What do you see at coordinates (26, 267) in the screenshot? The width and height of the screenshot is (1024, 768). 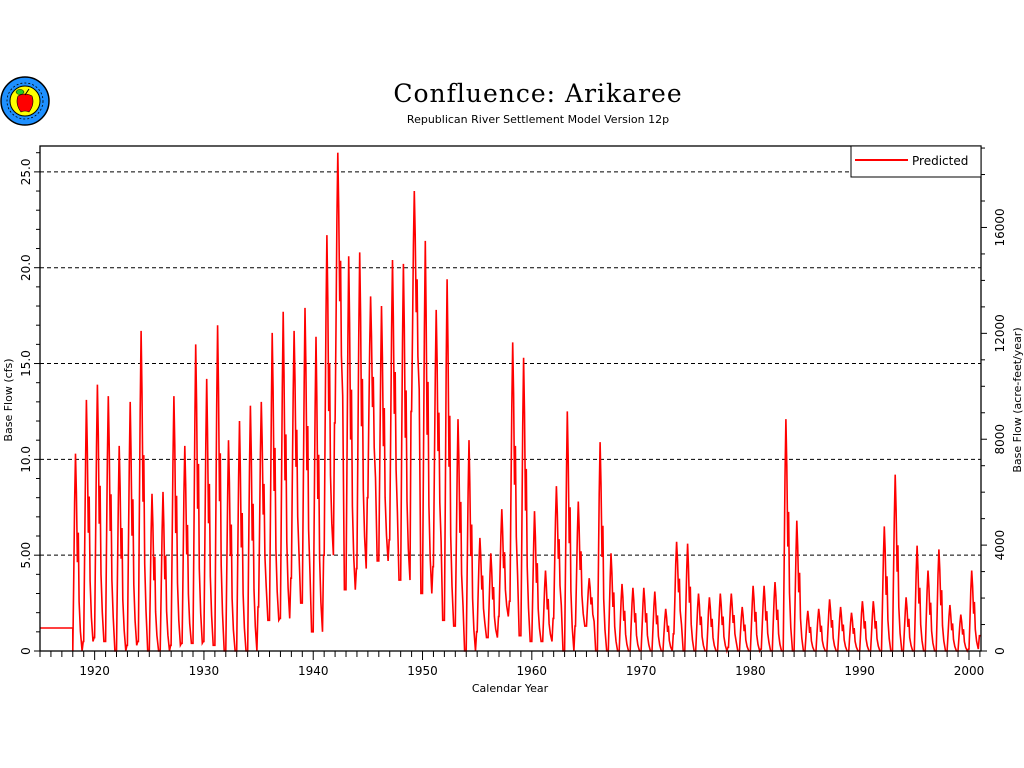 I see `y-tick-label: 20.0` at bounding box center [26, 267].